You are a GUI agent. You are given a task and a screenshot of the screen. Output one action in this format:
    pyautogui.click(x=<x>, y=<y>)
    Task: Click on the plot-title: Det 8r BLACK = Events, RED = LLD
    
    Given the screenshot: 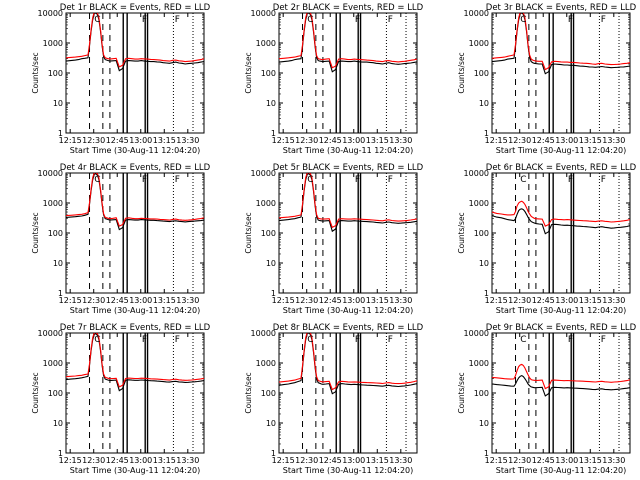 What is the action you would take?
    pyautogui.click(x=348, y=328)
    